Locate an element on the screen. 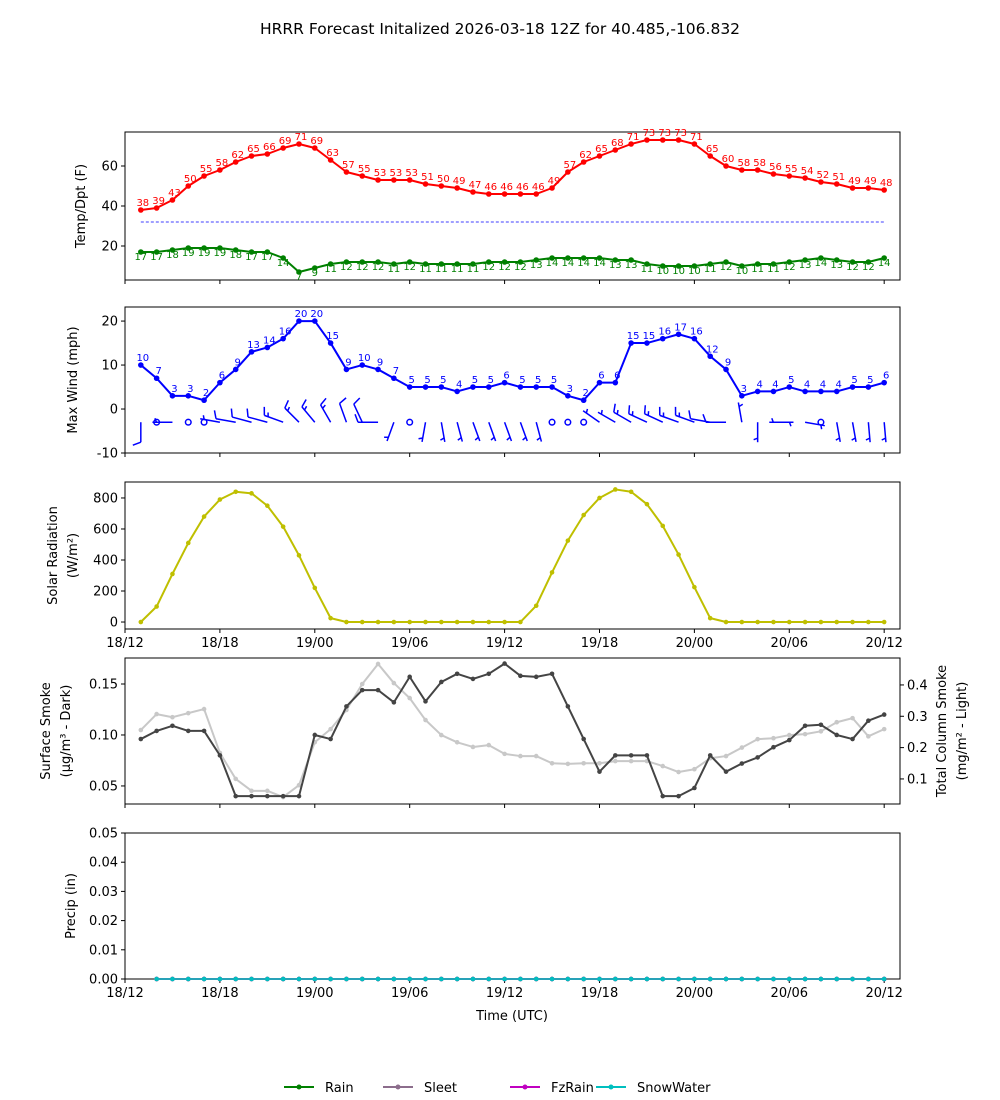 The image size is (1000, 1100). axes-frame is located at coordinates (512, 380).